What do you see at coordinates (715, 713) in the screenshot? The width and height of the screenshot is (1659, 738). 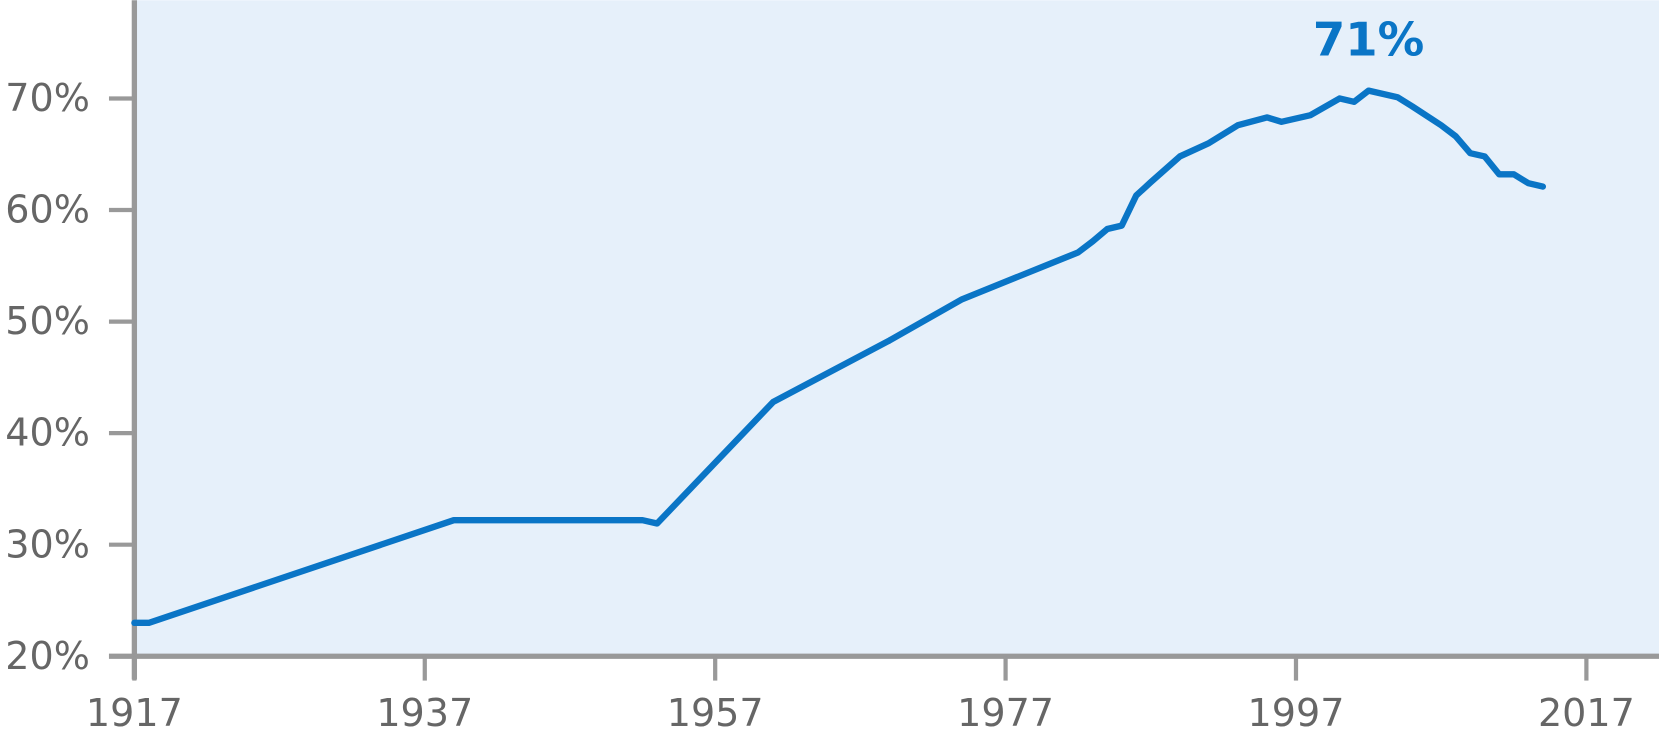 I see `x-tick-label: 1957` at bounding box center [715, 713].